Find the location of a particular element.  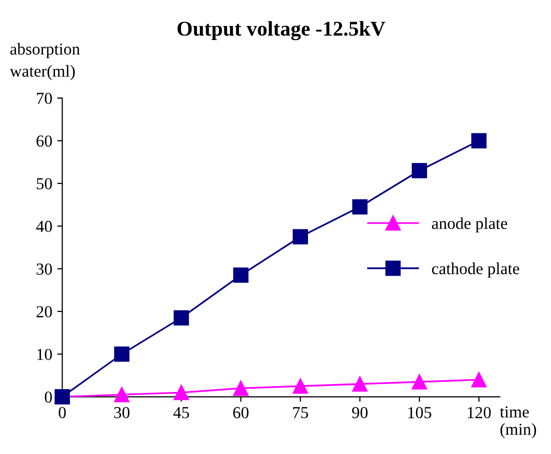

x-tick-label: 105 is located at coordinates (420, 412).